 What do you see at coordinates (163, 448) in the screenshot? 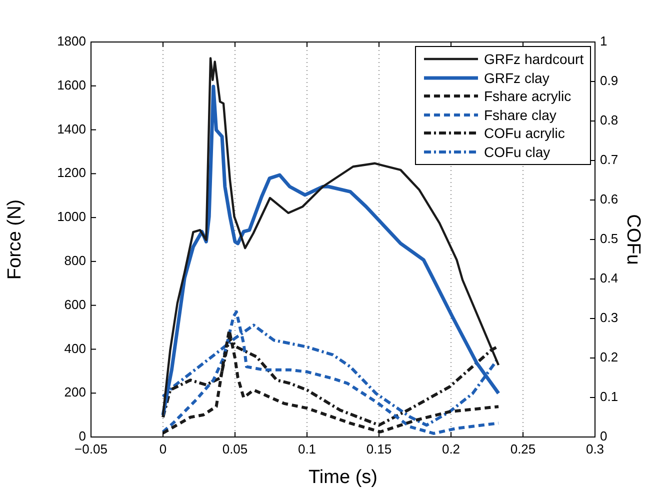
I see `x-tick-label: 0` at bounding box center [163, 448].